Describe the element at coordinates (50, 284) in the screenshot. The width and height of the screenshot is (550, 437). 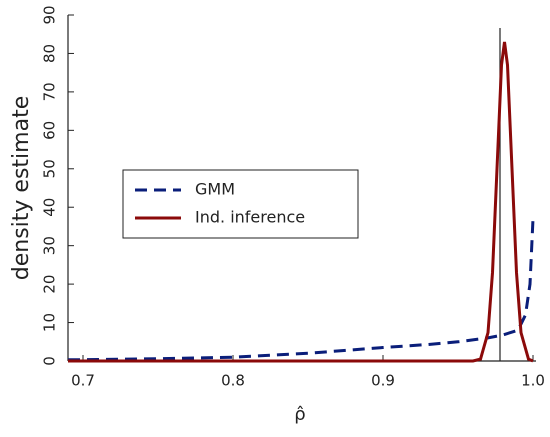
I see `y-tick-label: 20` at that location.